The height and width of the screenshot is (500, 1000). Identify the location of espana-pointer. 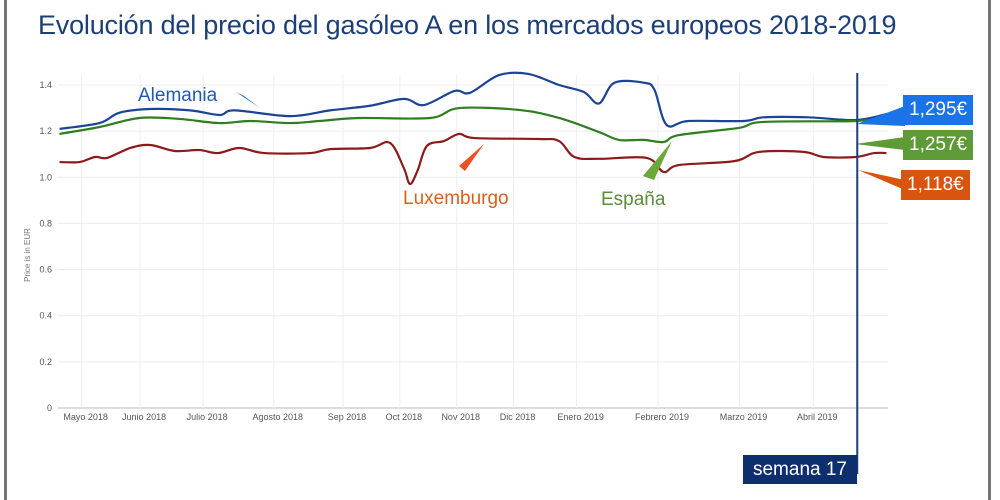
(657, 160).